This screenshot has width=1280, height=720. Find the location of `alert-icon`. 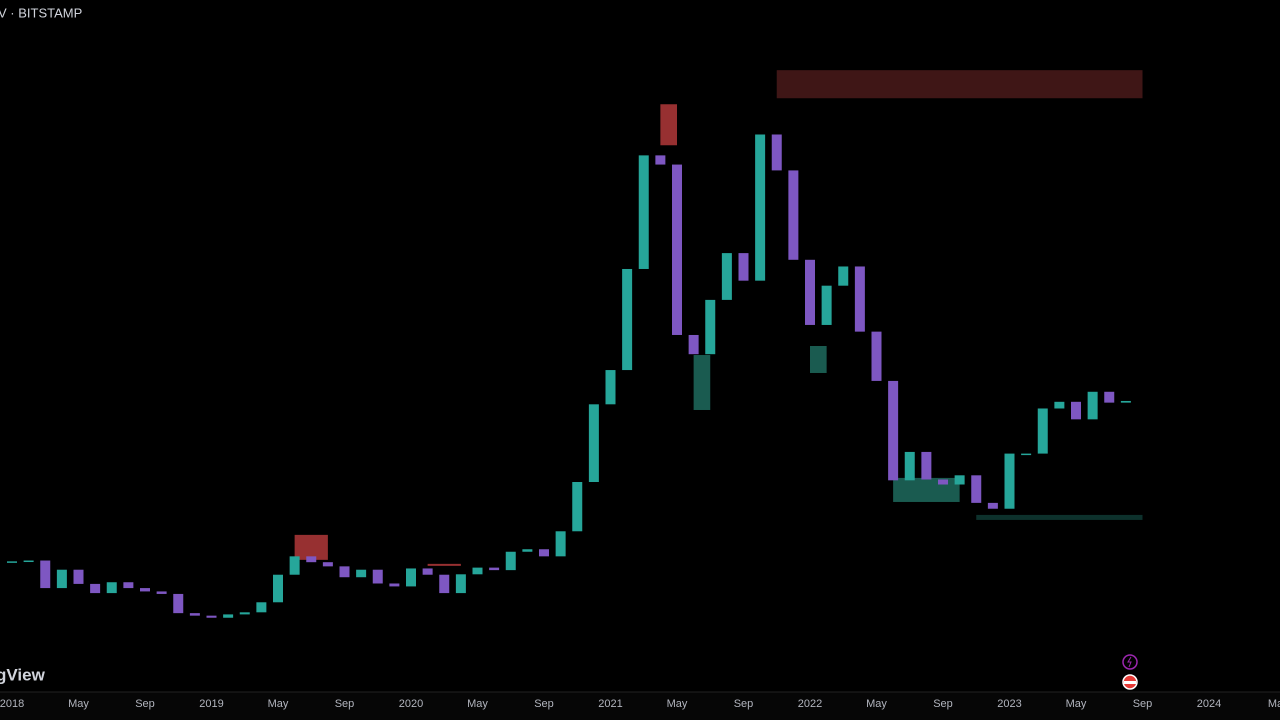

alert-icon is located at coordinates (1130, 662).